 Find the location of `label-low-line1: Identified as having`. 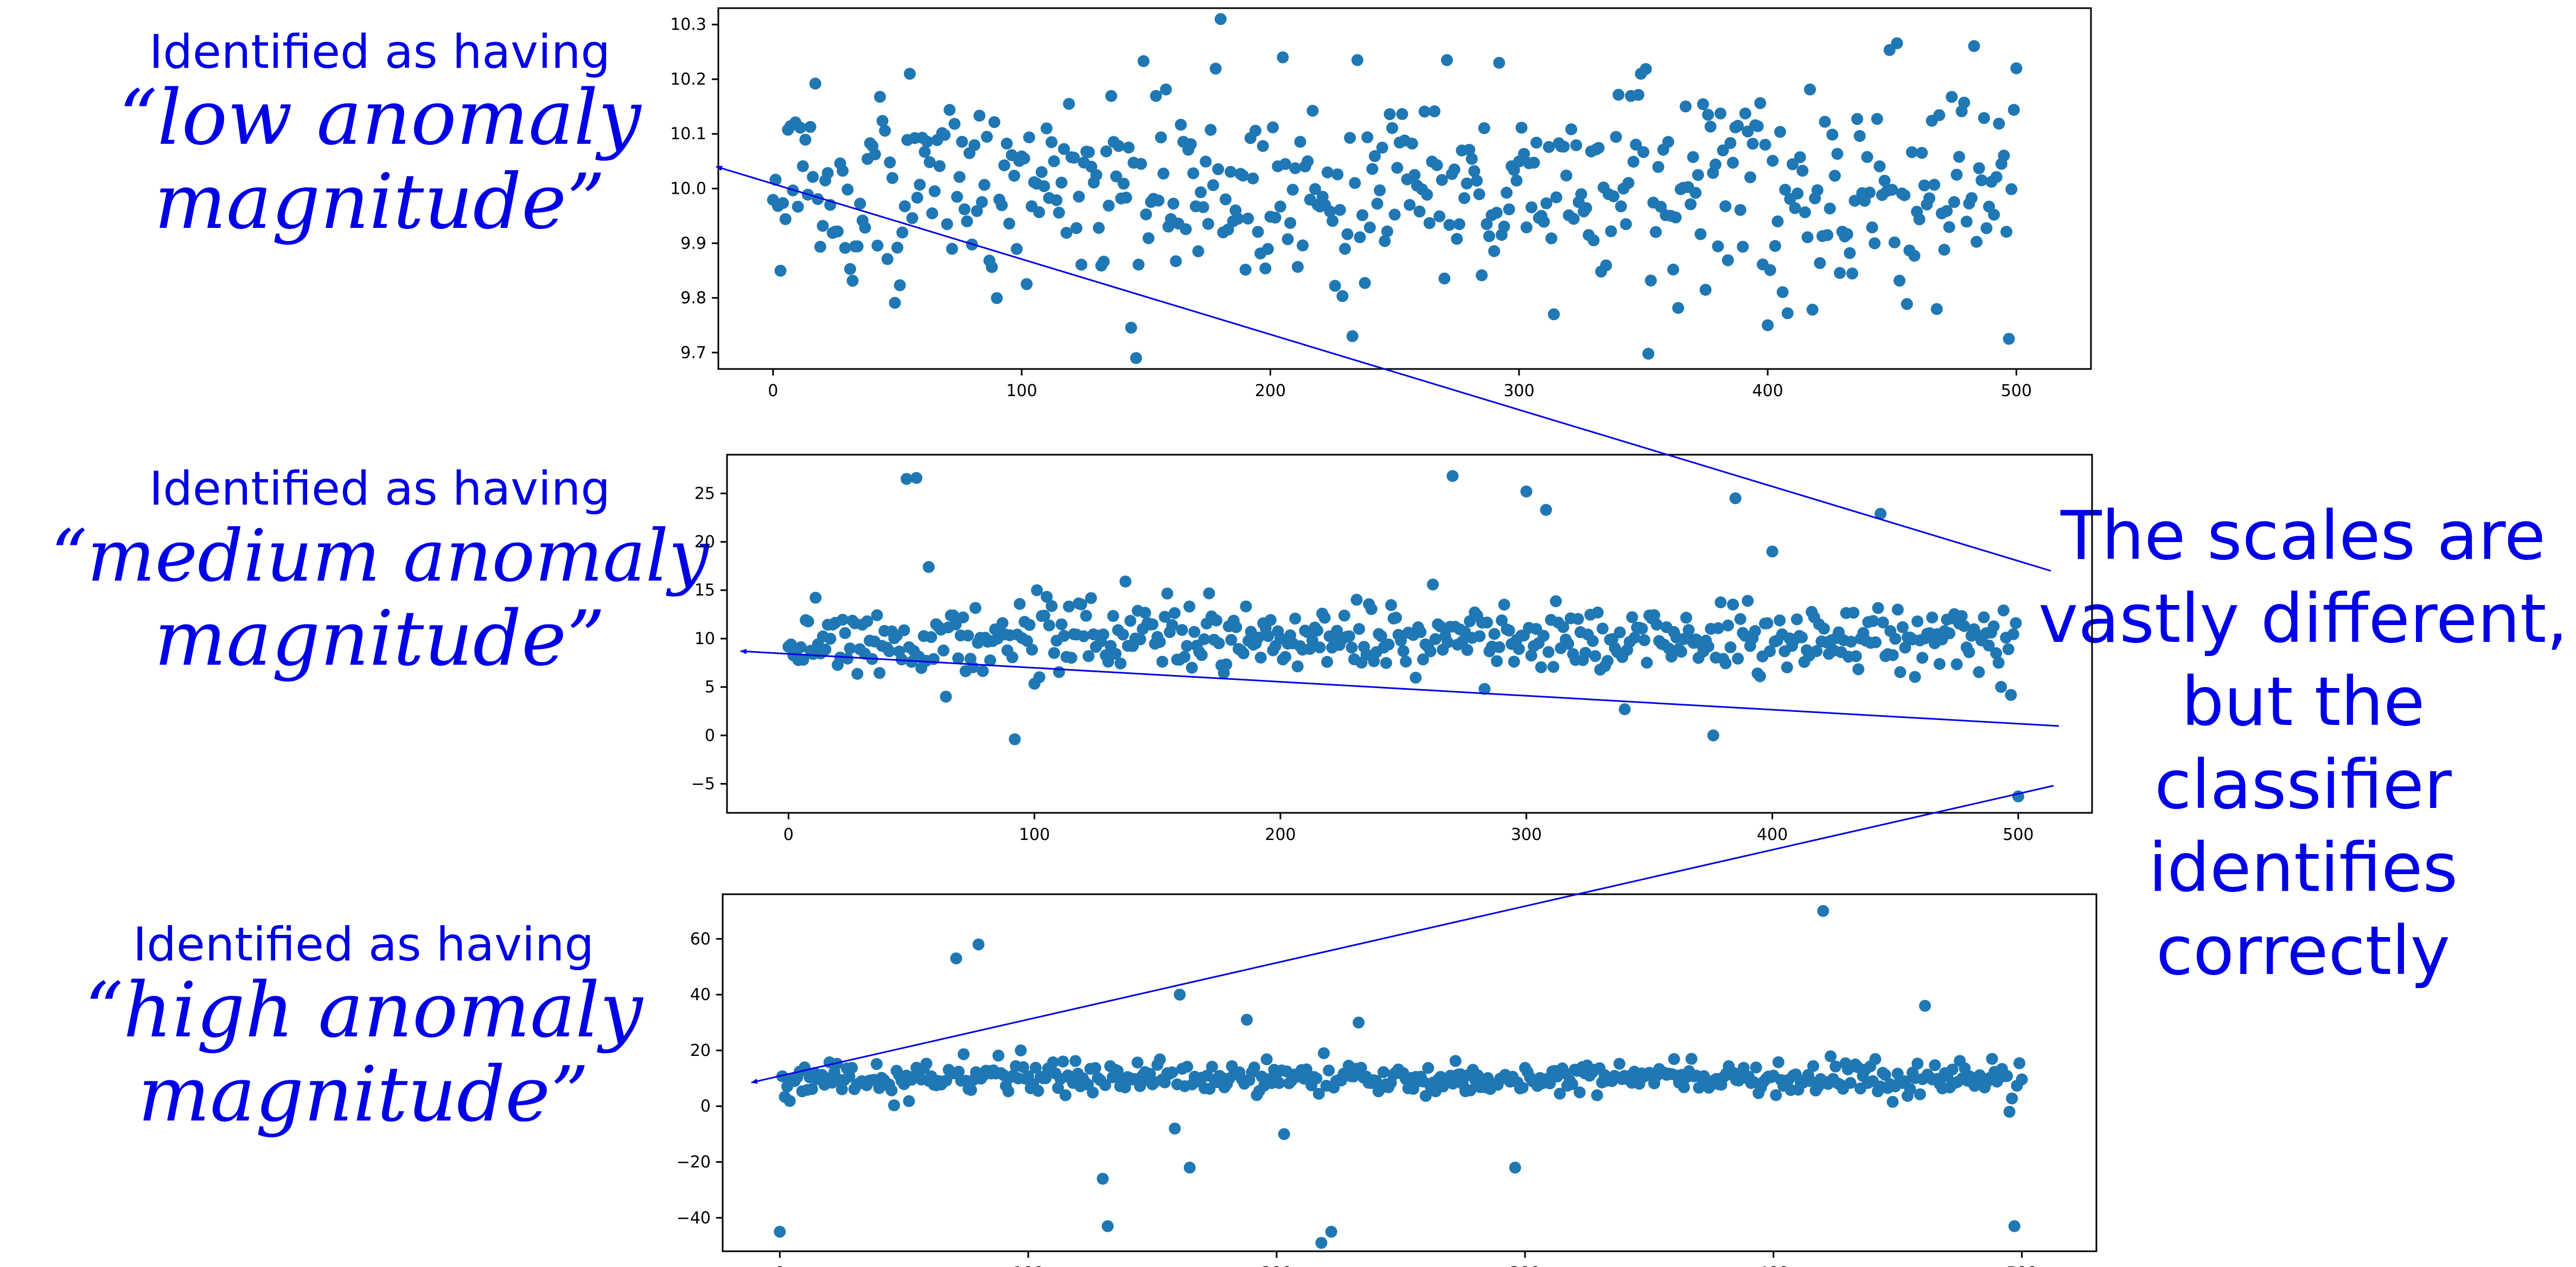

label-low-line1: Identified as having is located at coordinates (379, 52).